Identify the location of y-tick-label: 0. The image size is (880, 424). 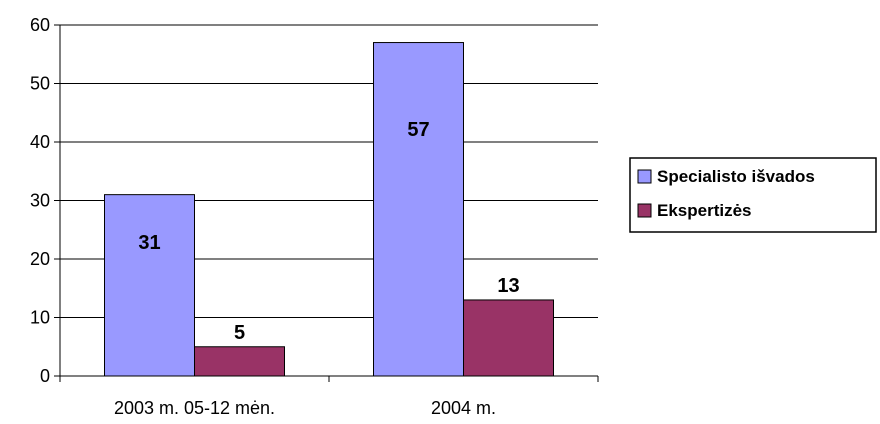
(45, 376).